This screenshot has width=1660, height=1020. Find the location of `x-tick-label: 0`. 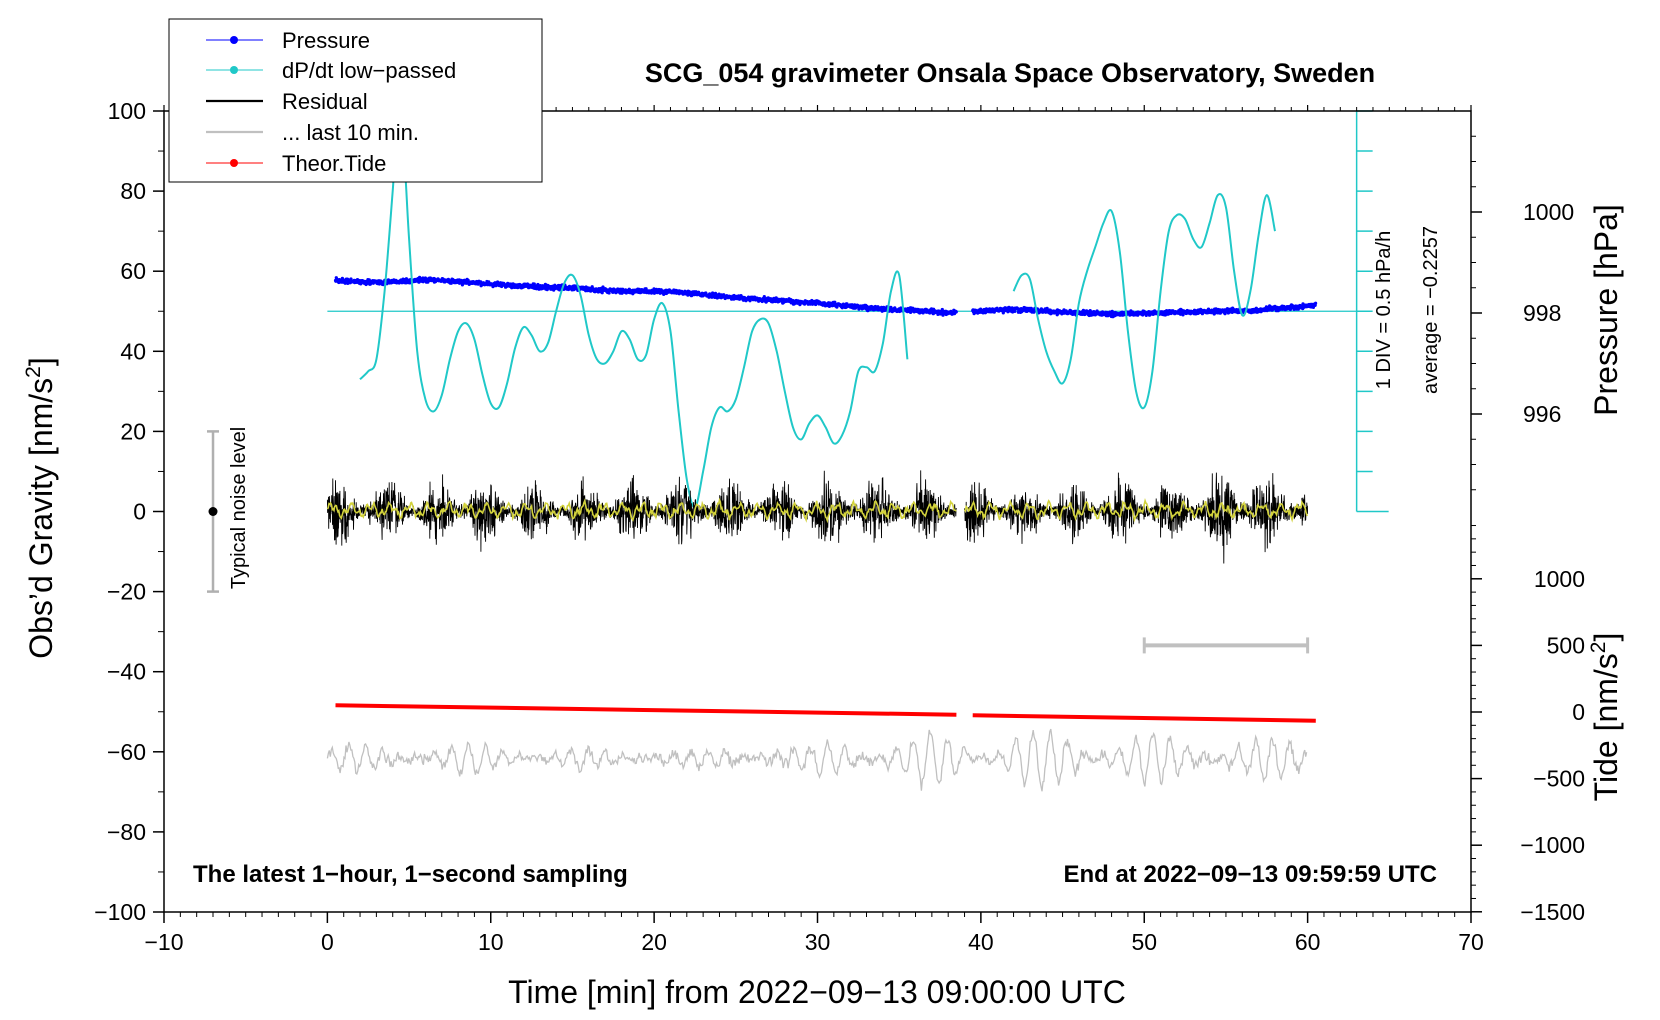

x-tick-label: 0 is located at coordinates (327, 942).